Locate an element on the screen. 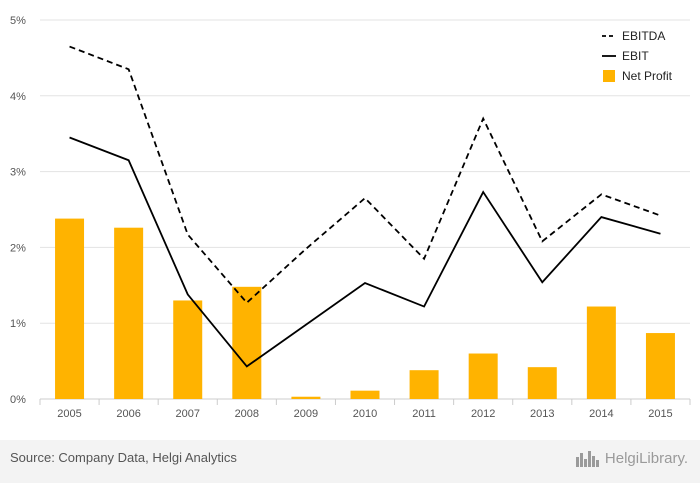  x-tick-label: 2012 is located at coordinates (483, 414).